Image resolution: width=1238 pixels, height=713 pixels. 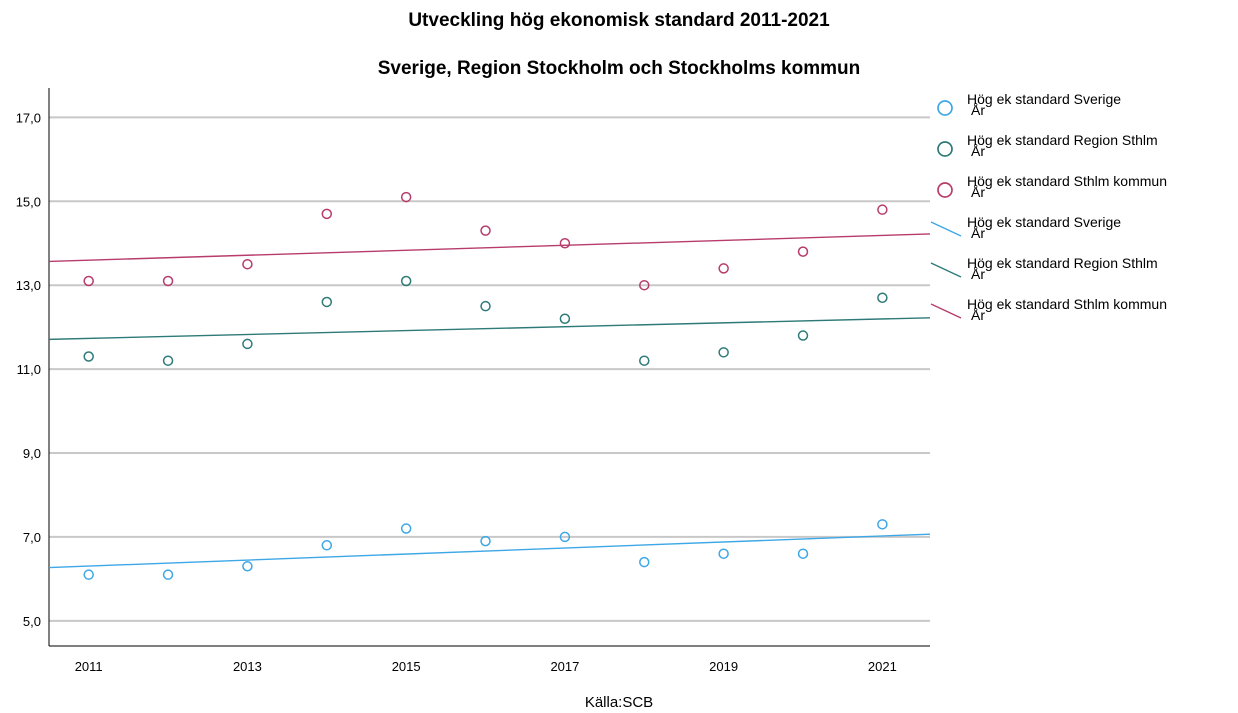 I want to click on x-tick-label: 2013, so click(x=247, y=666).